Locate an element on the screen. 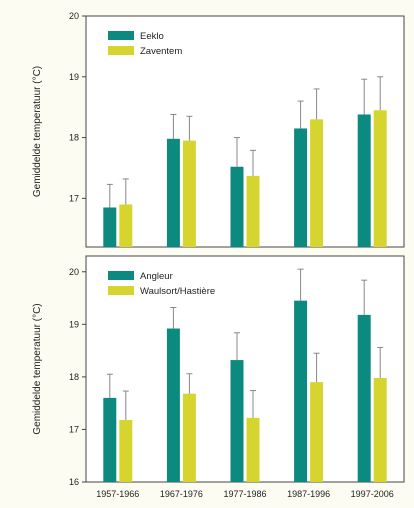  legend-label: Angleur is located at coordinates (156, 276).